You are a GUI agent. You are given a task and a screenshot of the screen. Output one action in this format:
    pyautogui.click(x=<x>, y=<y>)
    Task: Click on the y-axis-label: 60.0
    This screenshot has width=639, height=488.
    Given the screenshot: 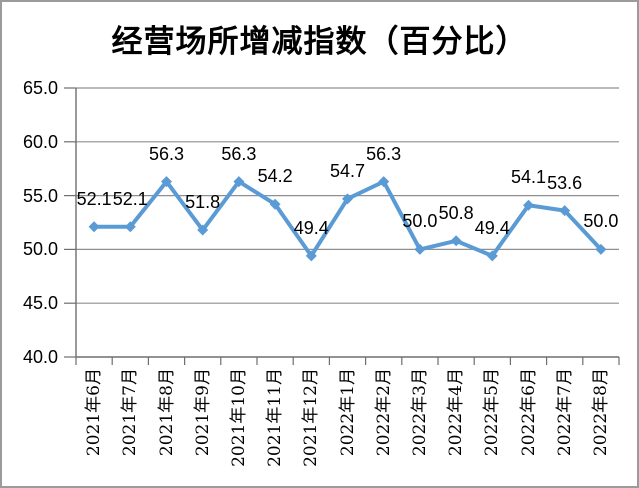 What is the action you would take?
    pyautogui.click(x=40, y=141)
    